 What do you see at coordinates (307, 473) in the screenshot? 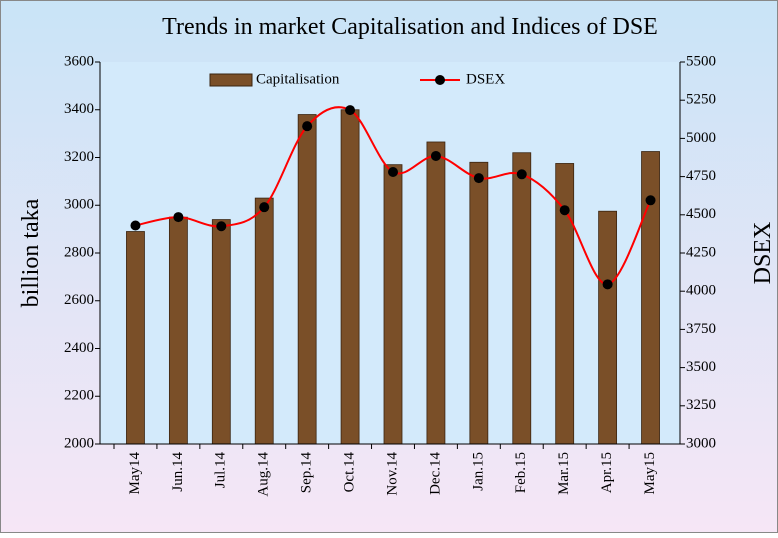
I see `x-tick-label: Sep.14` at bounding box center [307, 473].